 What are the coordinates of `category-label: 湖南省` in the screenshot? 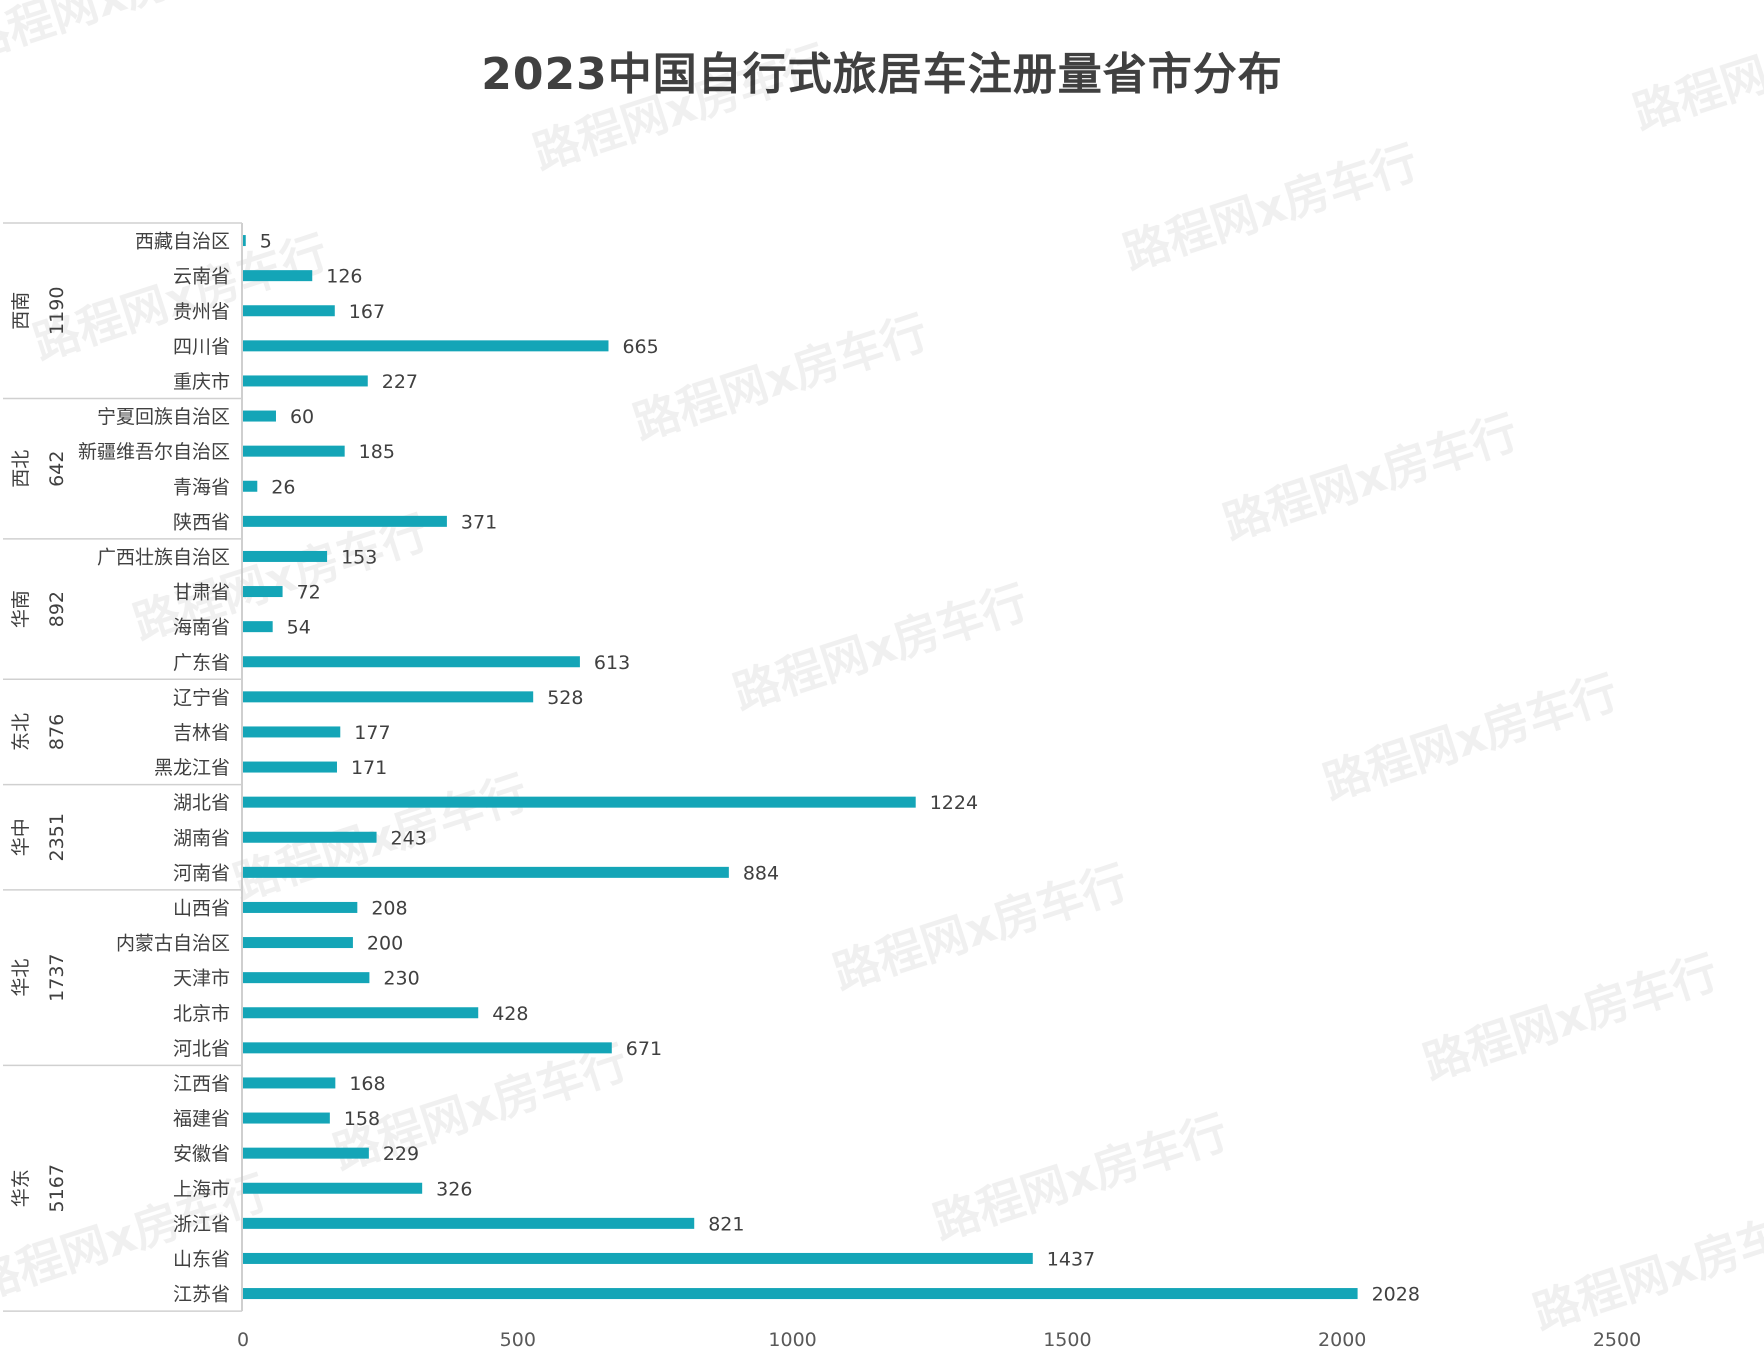 It's located at (201, 838).